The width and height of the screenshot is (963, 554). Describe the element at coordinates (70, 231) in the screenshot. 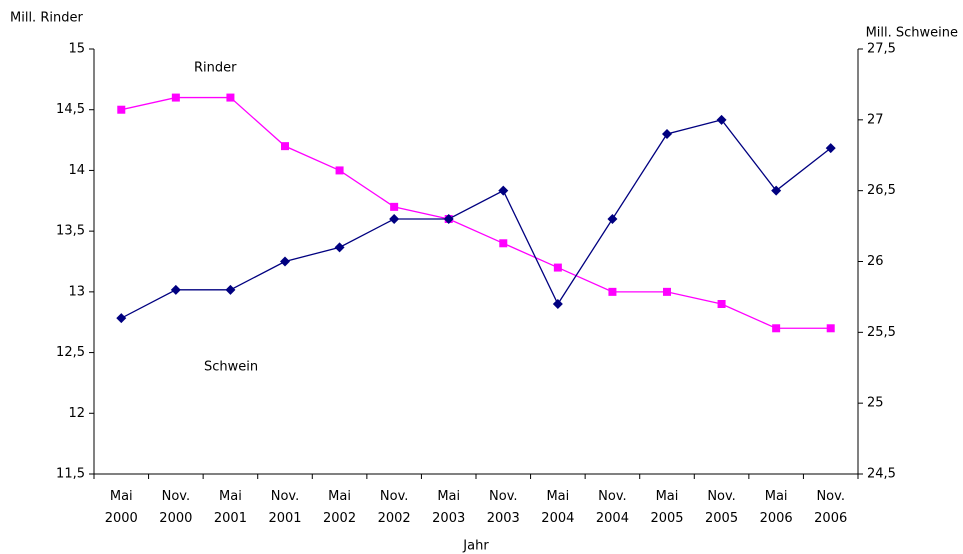

I see `y-tick-label: 13,5` at that location.